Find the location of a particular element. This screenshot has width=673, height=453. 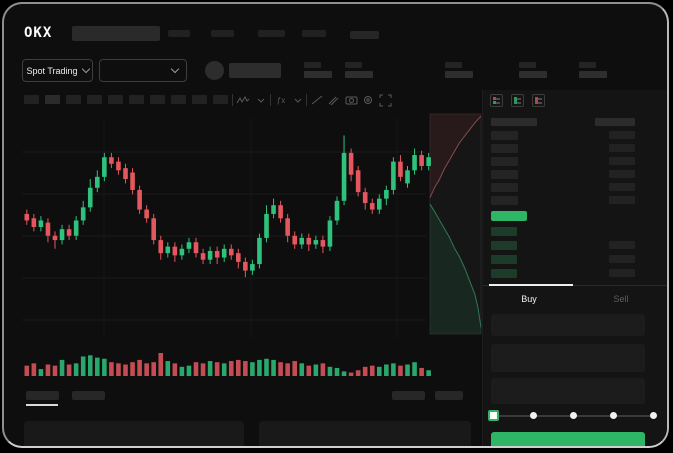

pair-name-placeholder is located at coordinates (255, 70).